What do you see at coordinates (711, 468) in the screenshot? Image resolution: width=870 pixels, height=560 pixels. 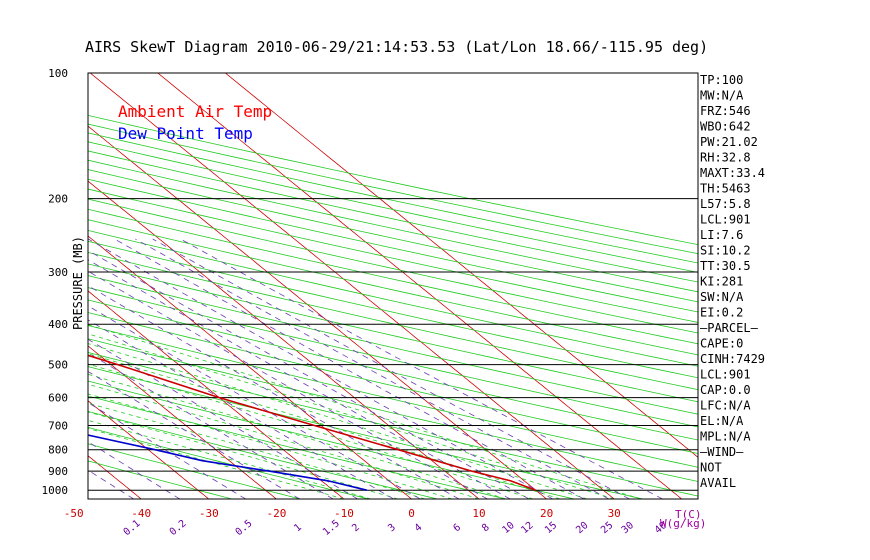 I see `index-line: NOT` at bounding box center [711, 468].